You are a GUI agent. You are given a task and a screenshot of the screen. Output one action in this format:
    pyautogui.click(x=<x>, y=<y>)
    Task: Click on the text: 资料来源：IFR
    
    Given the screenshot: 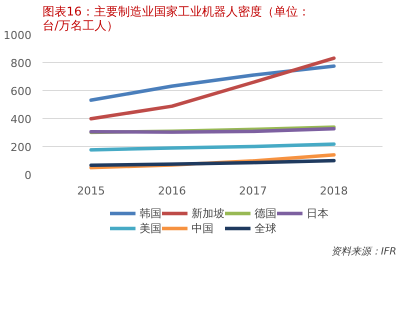 What is the action you would take?
    pyautogui.click(x=363, y=252)
    